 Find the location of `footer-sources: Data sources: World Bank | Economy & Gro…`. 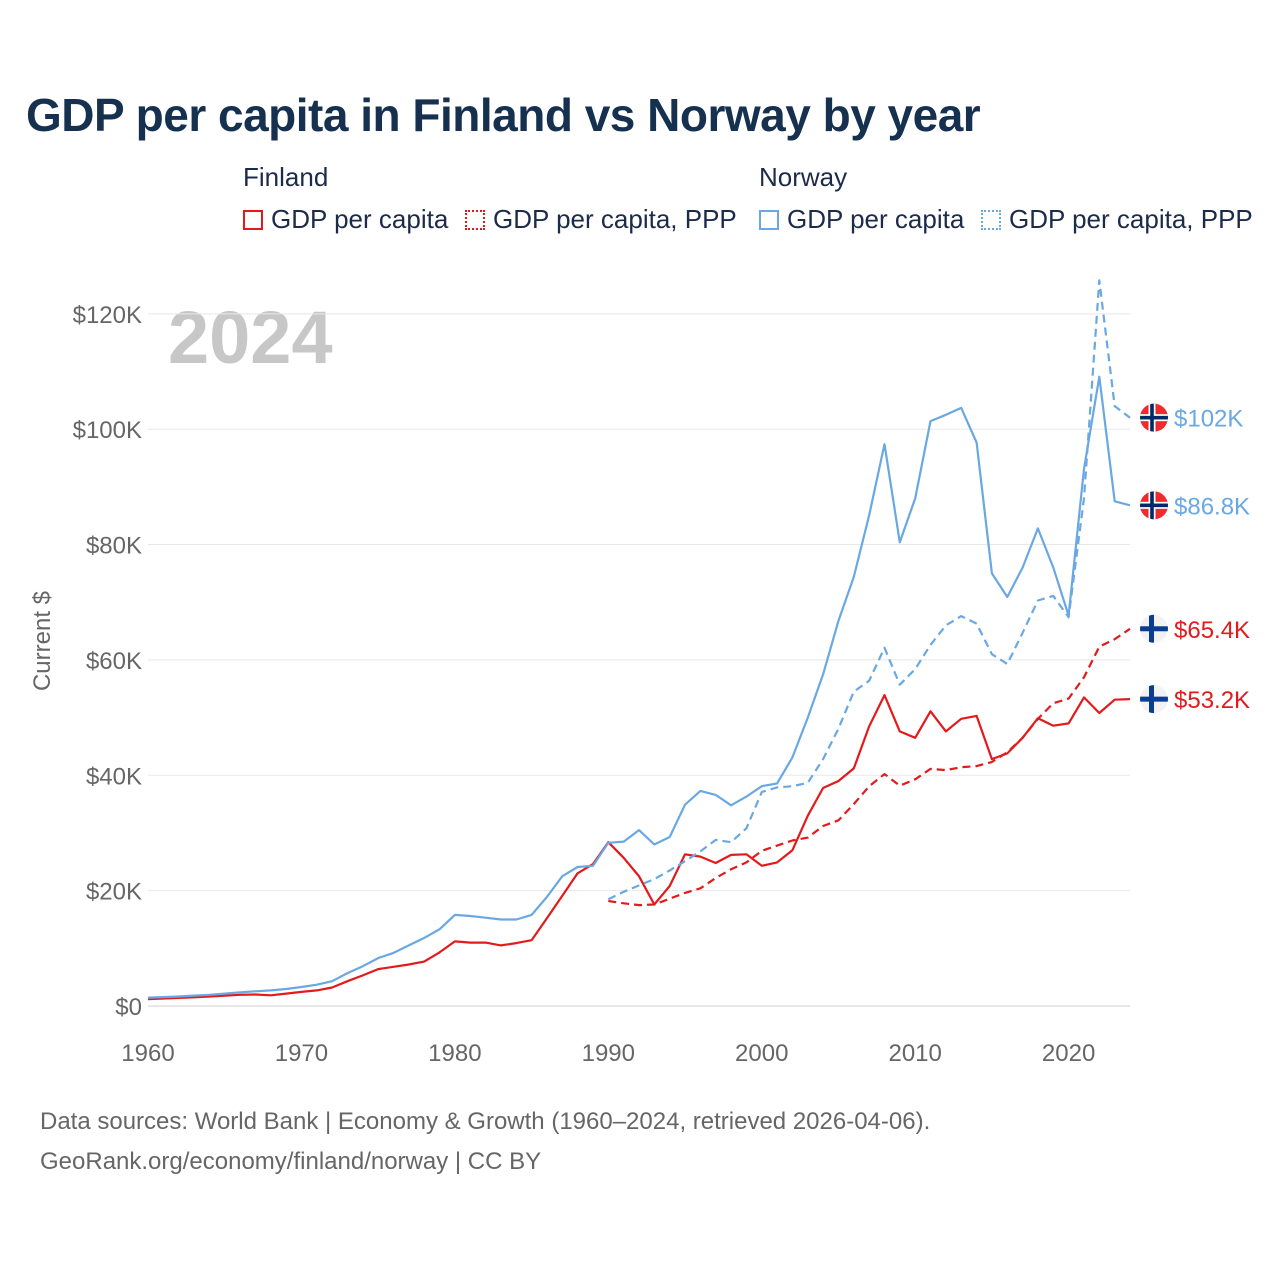

footer-sources: Data sources: World Bank | Economy & Gro… is located at coordinates (485, 1121).